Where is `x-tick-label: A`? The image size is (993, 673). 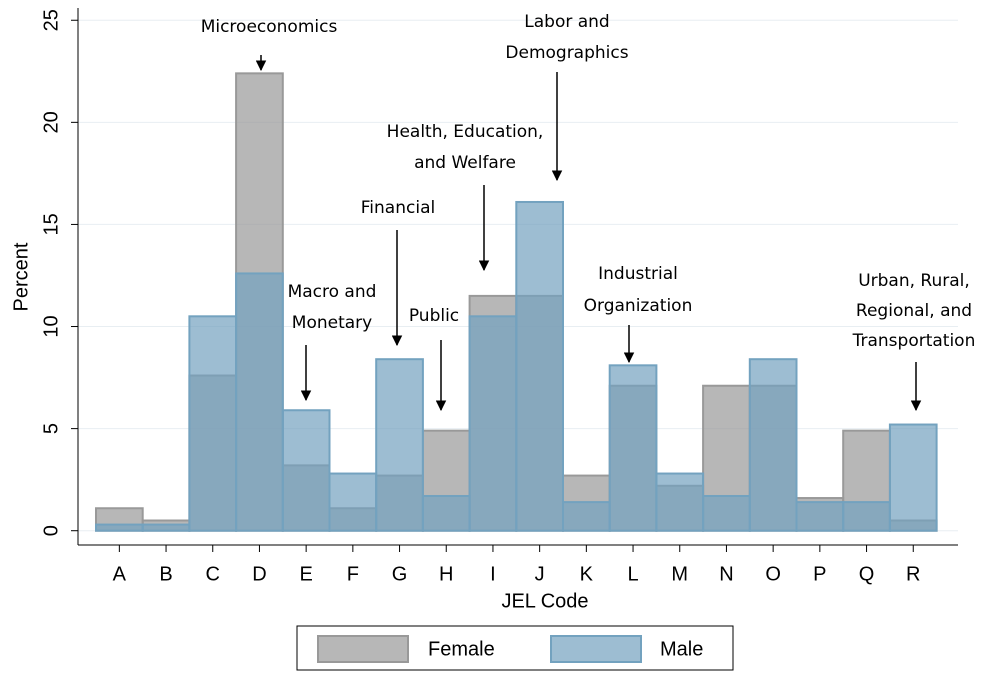
x-tick-label: A is located at coordinates (120, 574).